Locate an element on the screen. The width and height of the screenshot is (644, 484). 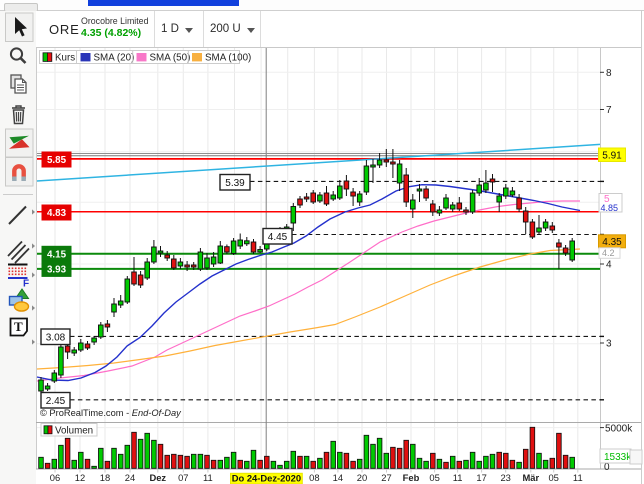
svg-text: Feb is located at coordinates (411, 477).